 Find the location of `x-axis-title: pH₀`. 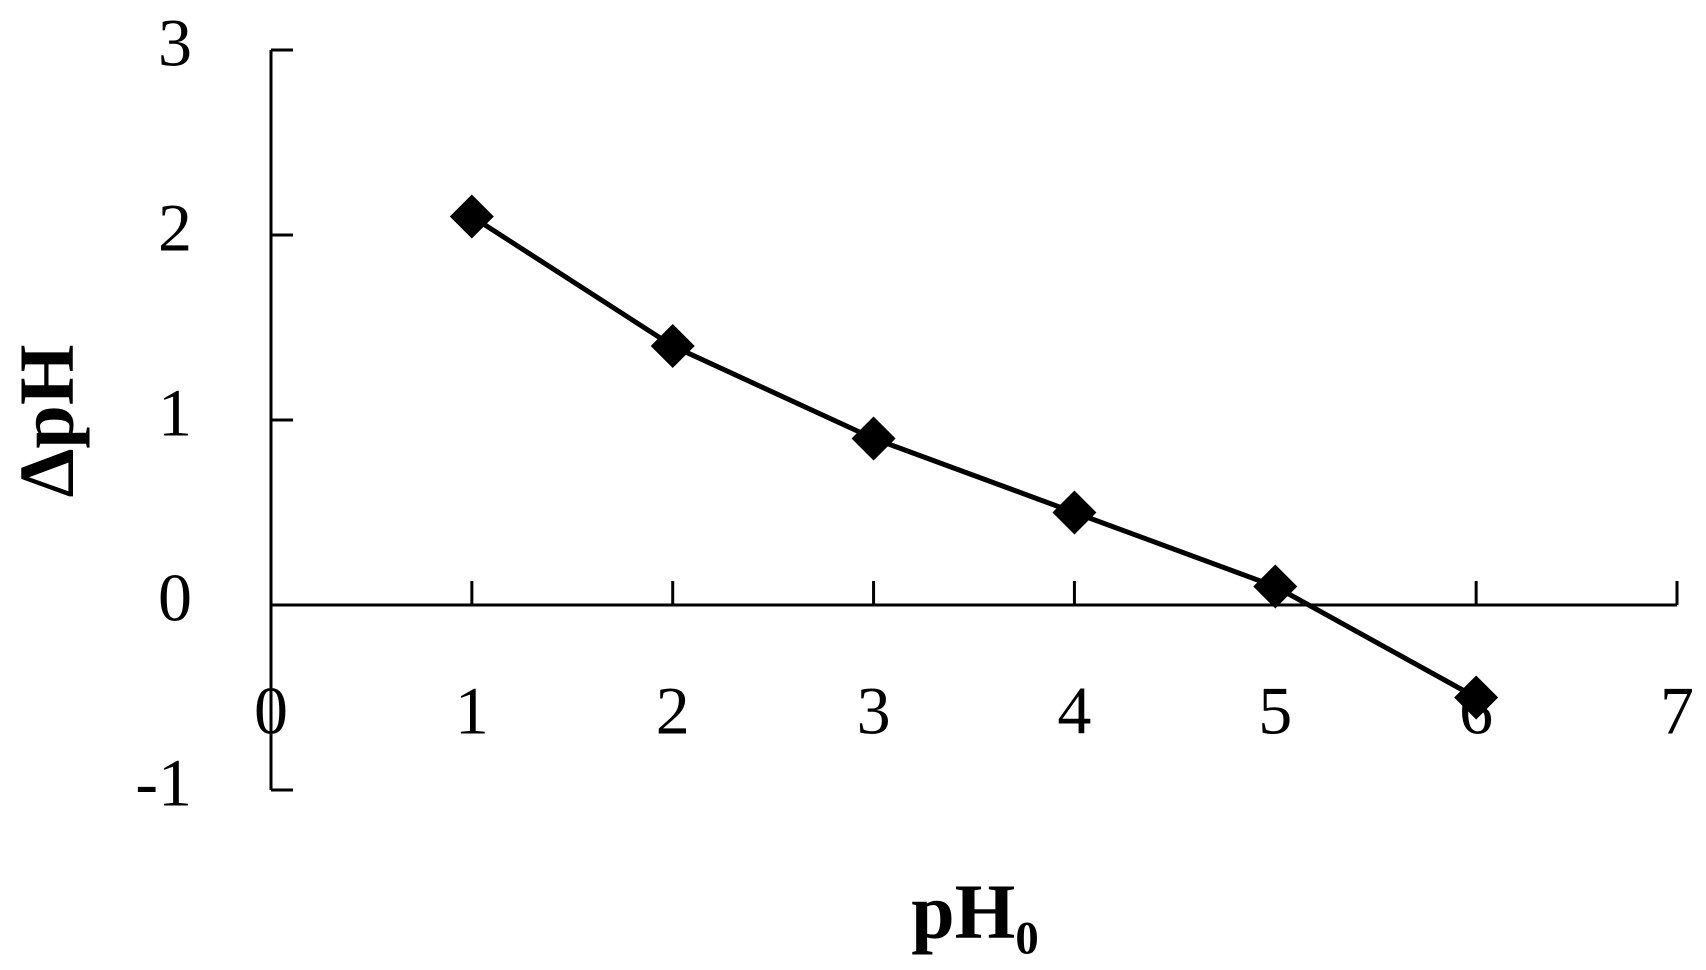

x-axis-title: pH₀ is located at coordinates (974, 911).